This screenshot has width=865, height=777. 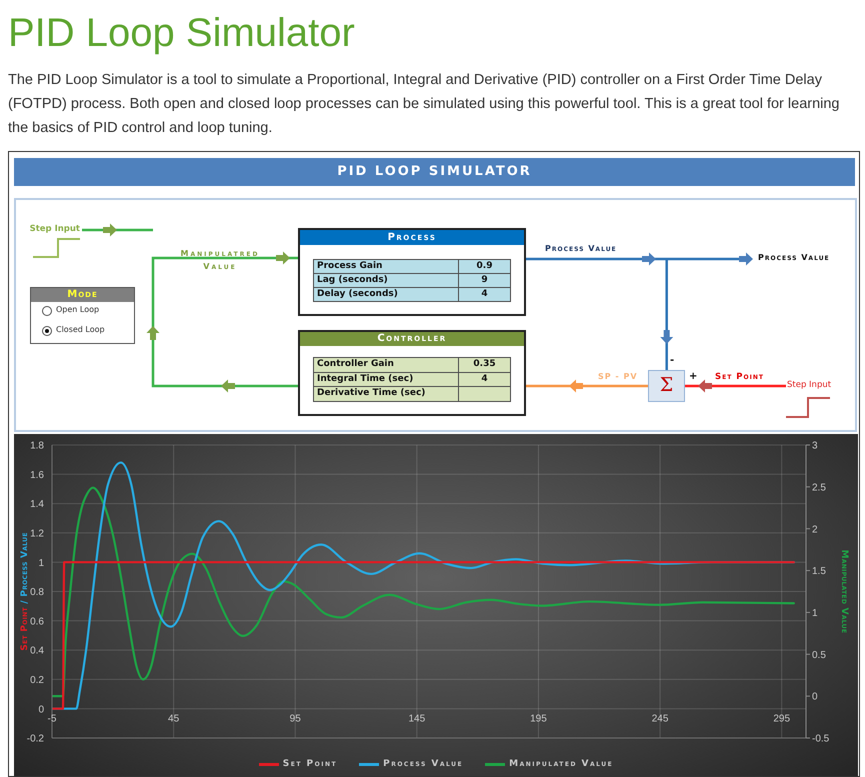 I want to click on y-tick-label: 1.4, so click(x=37, y=504).